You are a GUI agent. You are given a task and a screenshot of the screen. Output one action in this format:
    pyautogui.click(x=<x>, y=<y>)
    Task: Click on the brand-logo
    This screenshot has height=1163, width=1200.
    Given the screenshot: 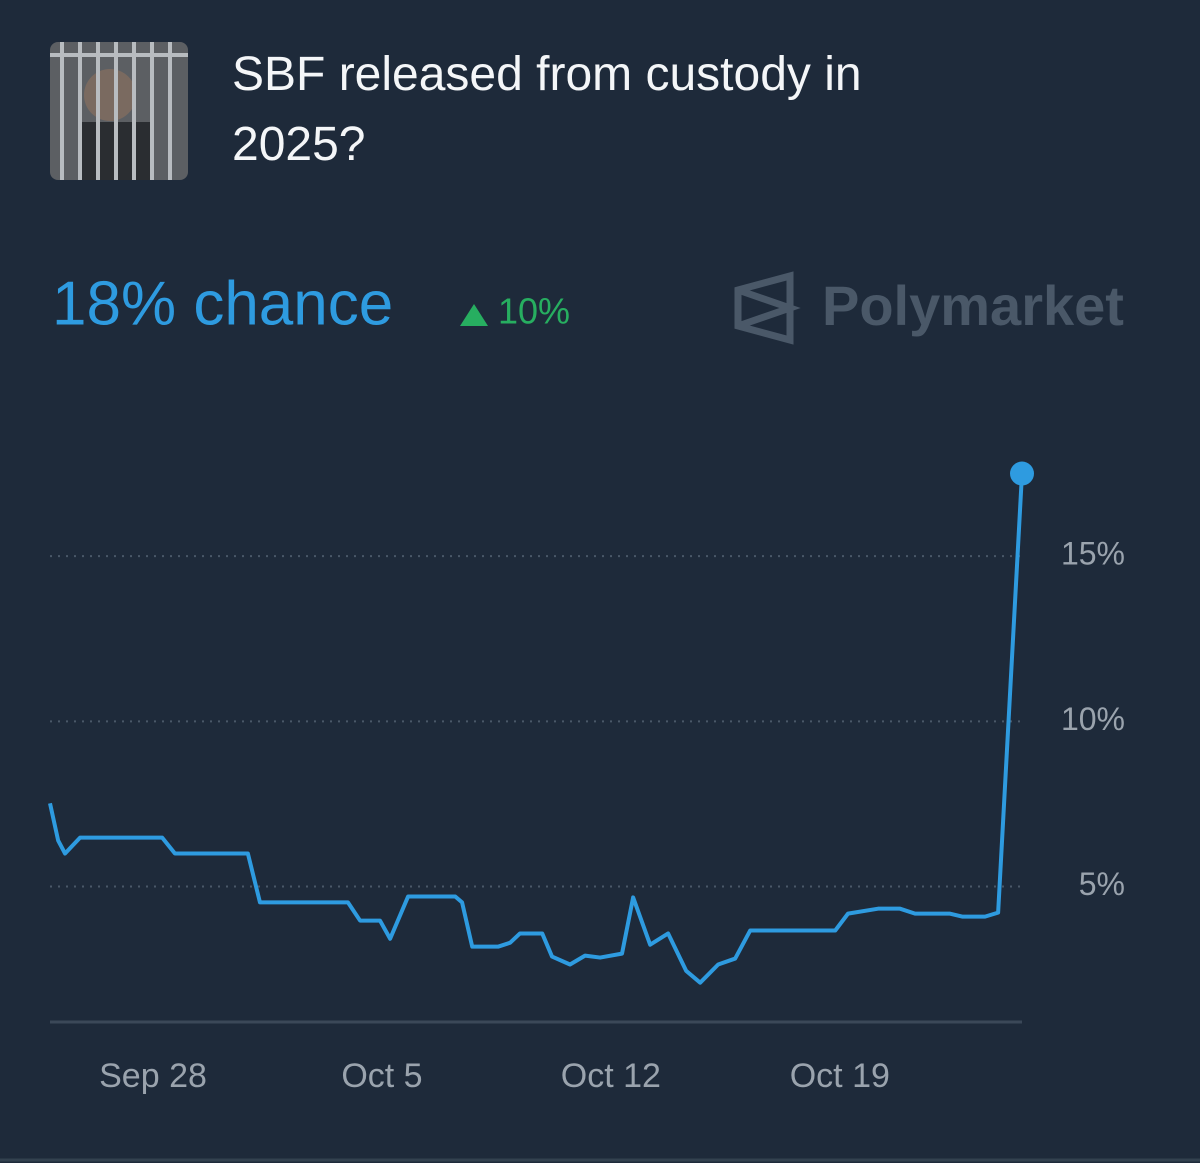 What is the action you would take?
    pyautogui.click(x=767, y=308)
    